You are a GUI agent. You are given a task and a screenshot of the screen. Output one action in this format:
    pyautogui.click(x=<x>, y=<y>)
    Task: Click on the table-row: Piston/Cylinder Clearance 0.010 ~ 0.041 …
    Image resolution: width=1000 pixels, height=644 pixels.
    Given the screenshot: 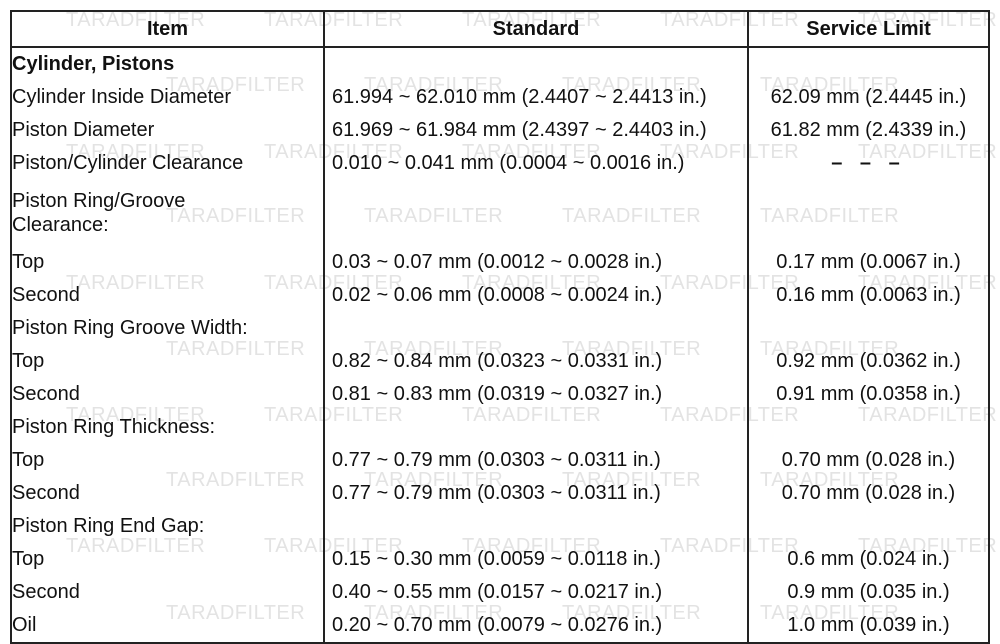 What is the action you would take?
    pyautogui.click(x=500, y=163)
    